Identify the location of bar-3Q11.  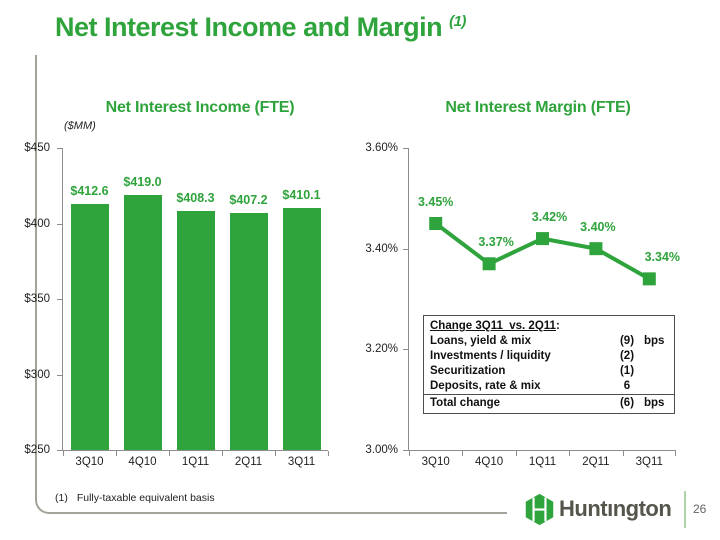
(301, 329).